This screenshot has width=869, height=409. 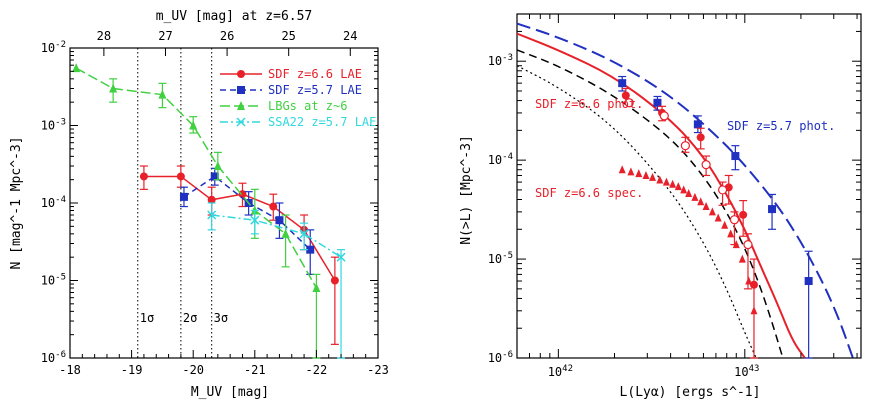 I want to click on left-y-tick-label: 10-5, so click(x=53, y=280).